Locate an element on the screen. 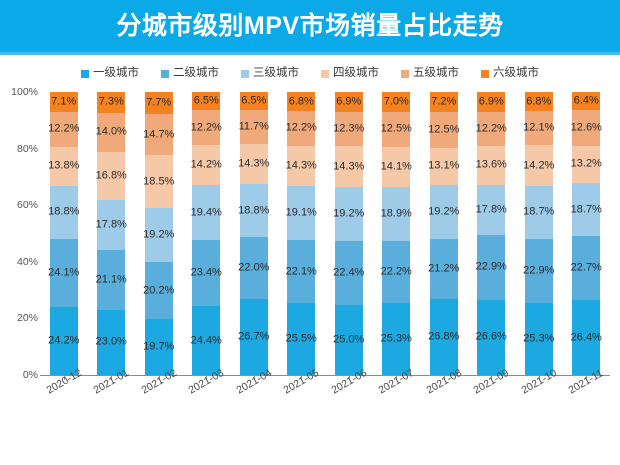 Image resolution: width=620 pixels, height=465 pixels. bar-segment-value-label: 18.8% is located at coordinates (64, 211).